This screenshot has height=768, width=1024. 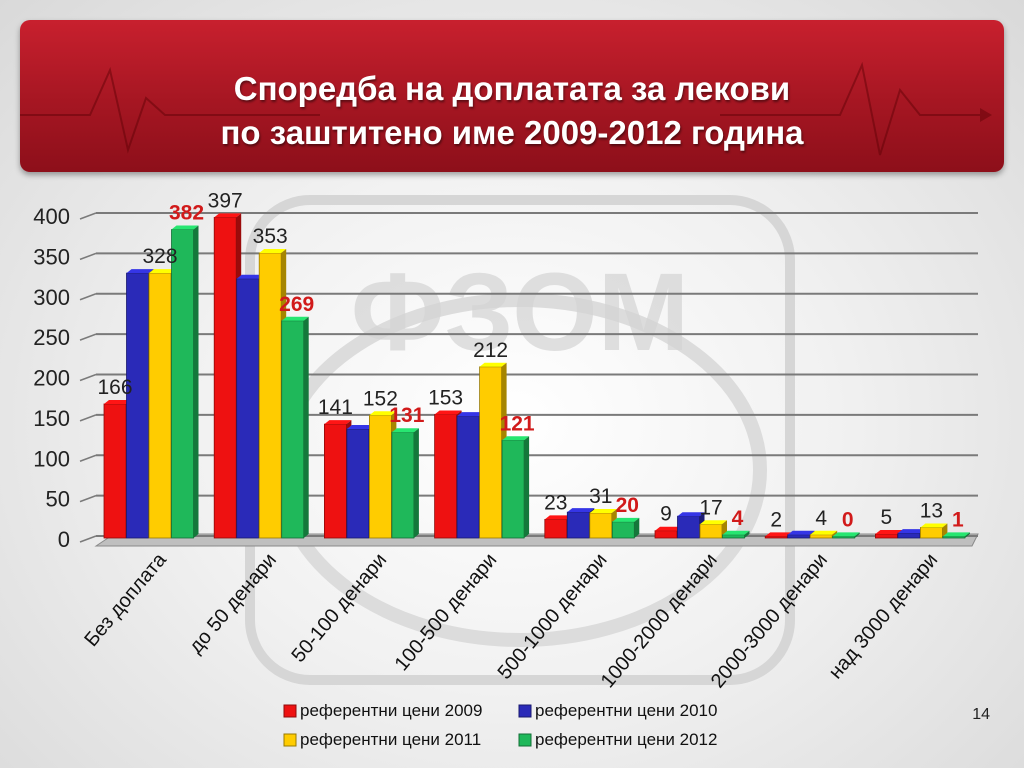 What do you see at coordinates (186, 213) in the screenshot?
I see `data-label: 382` at bounding box center [186, 213].